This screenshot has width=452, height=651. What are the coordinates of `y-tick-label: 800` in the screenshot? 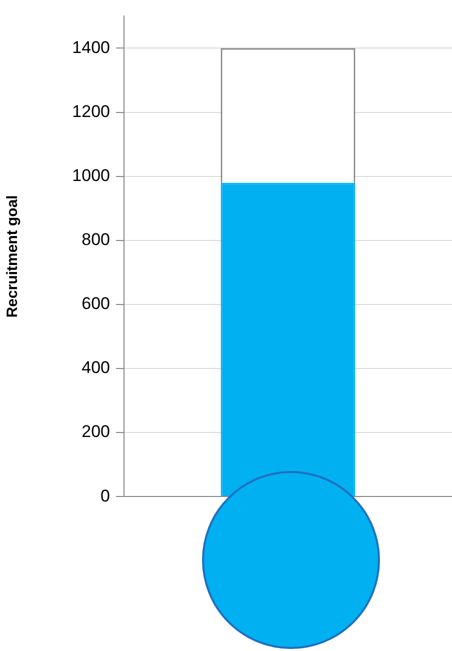 It's located at (96, 240).